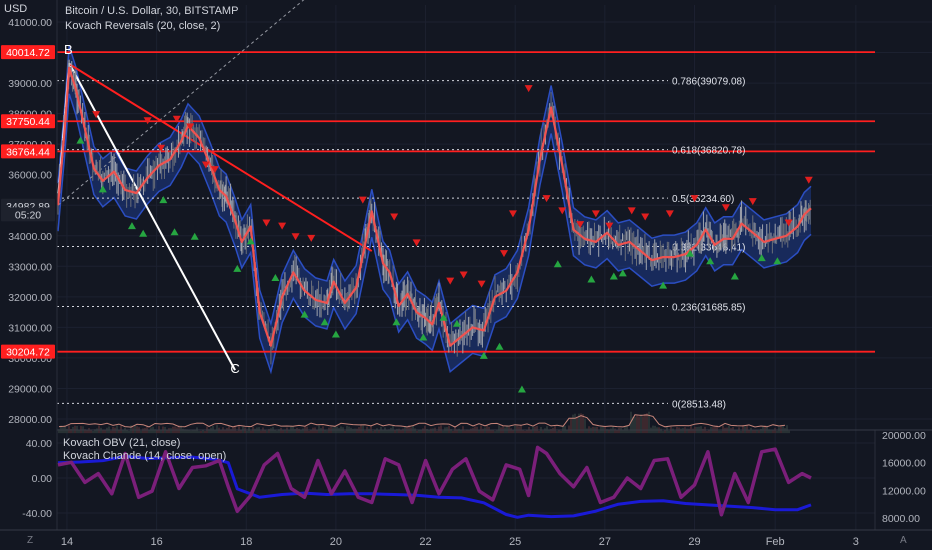 The image size is (932, 550). What do you see at coordinates (775, 542) in the screenshot?
I see `x-tick-label: Feb` at bounding box center [775, 542].